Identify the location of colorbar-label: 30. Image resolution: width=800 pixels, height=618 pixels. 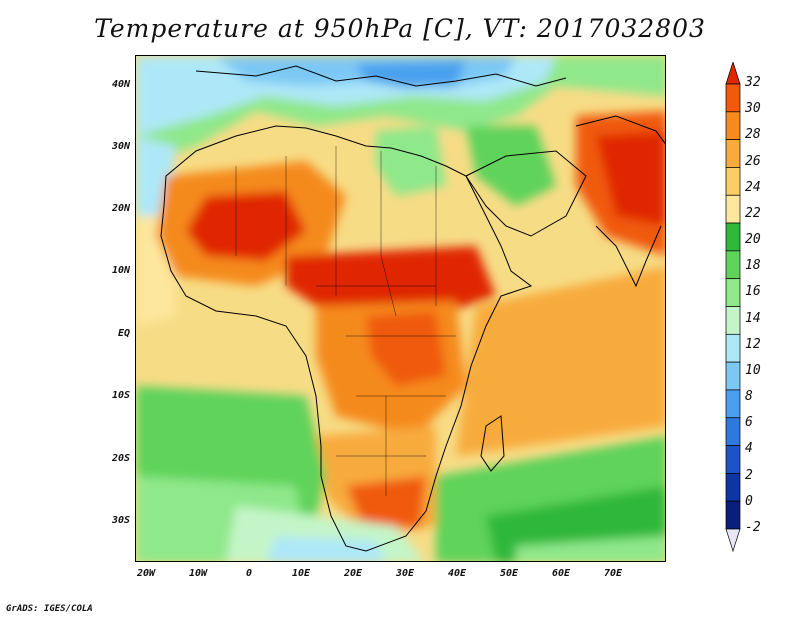
(753, 109).